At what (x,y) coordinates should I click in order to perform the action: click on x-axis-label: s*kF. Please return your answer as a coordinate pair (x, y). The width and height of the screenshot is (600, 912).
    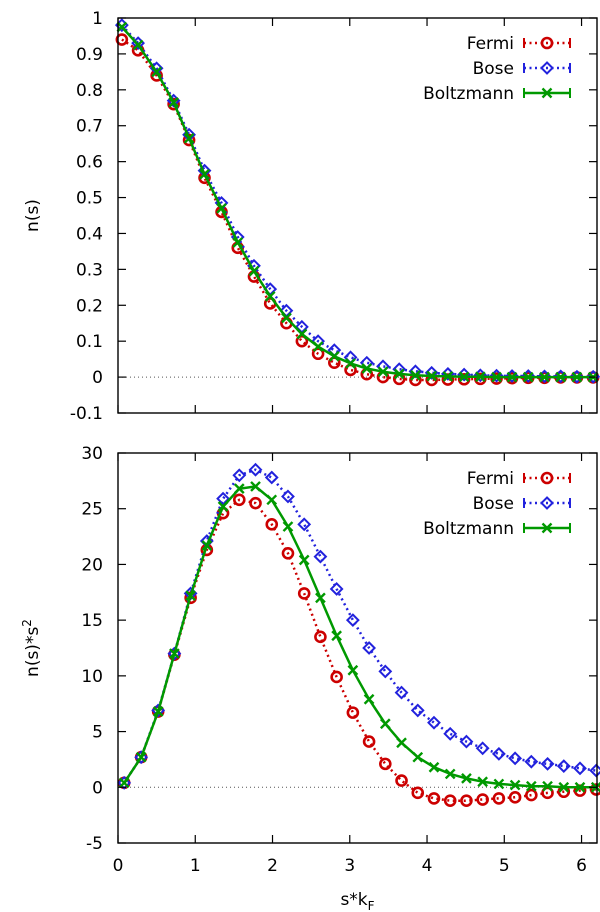
    Looking at the image, I should click on (357, 901).